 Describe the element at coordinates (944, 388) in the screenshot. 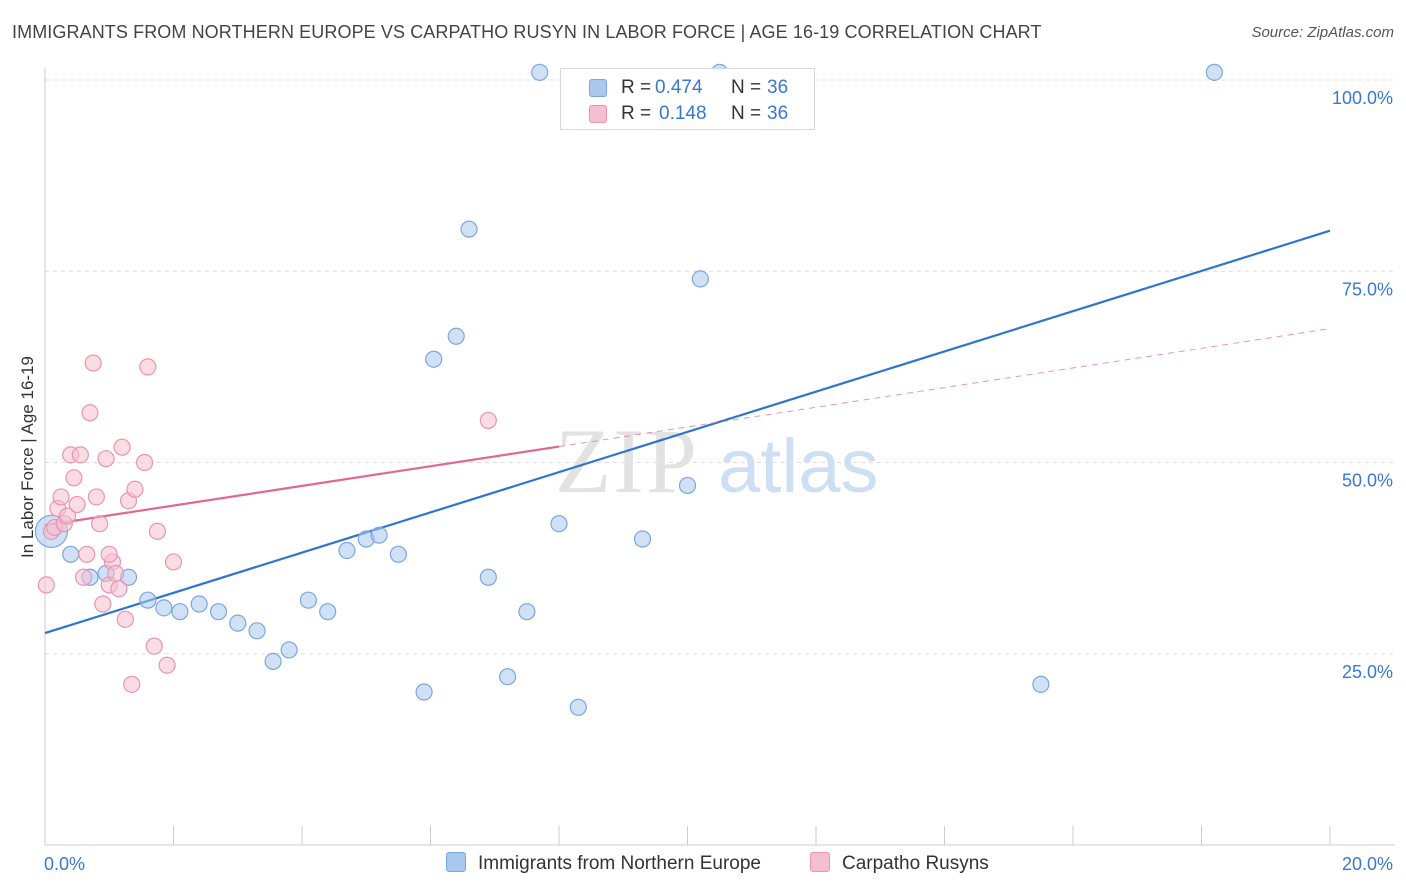

I see `trend-line-pink-extension` at that location.